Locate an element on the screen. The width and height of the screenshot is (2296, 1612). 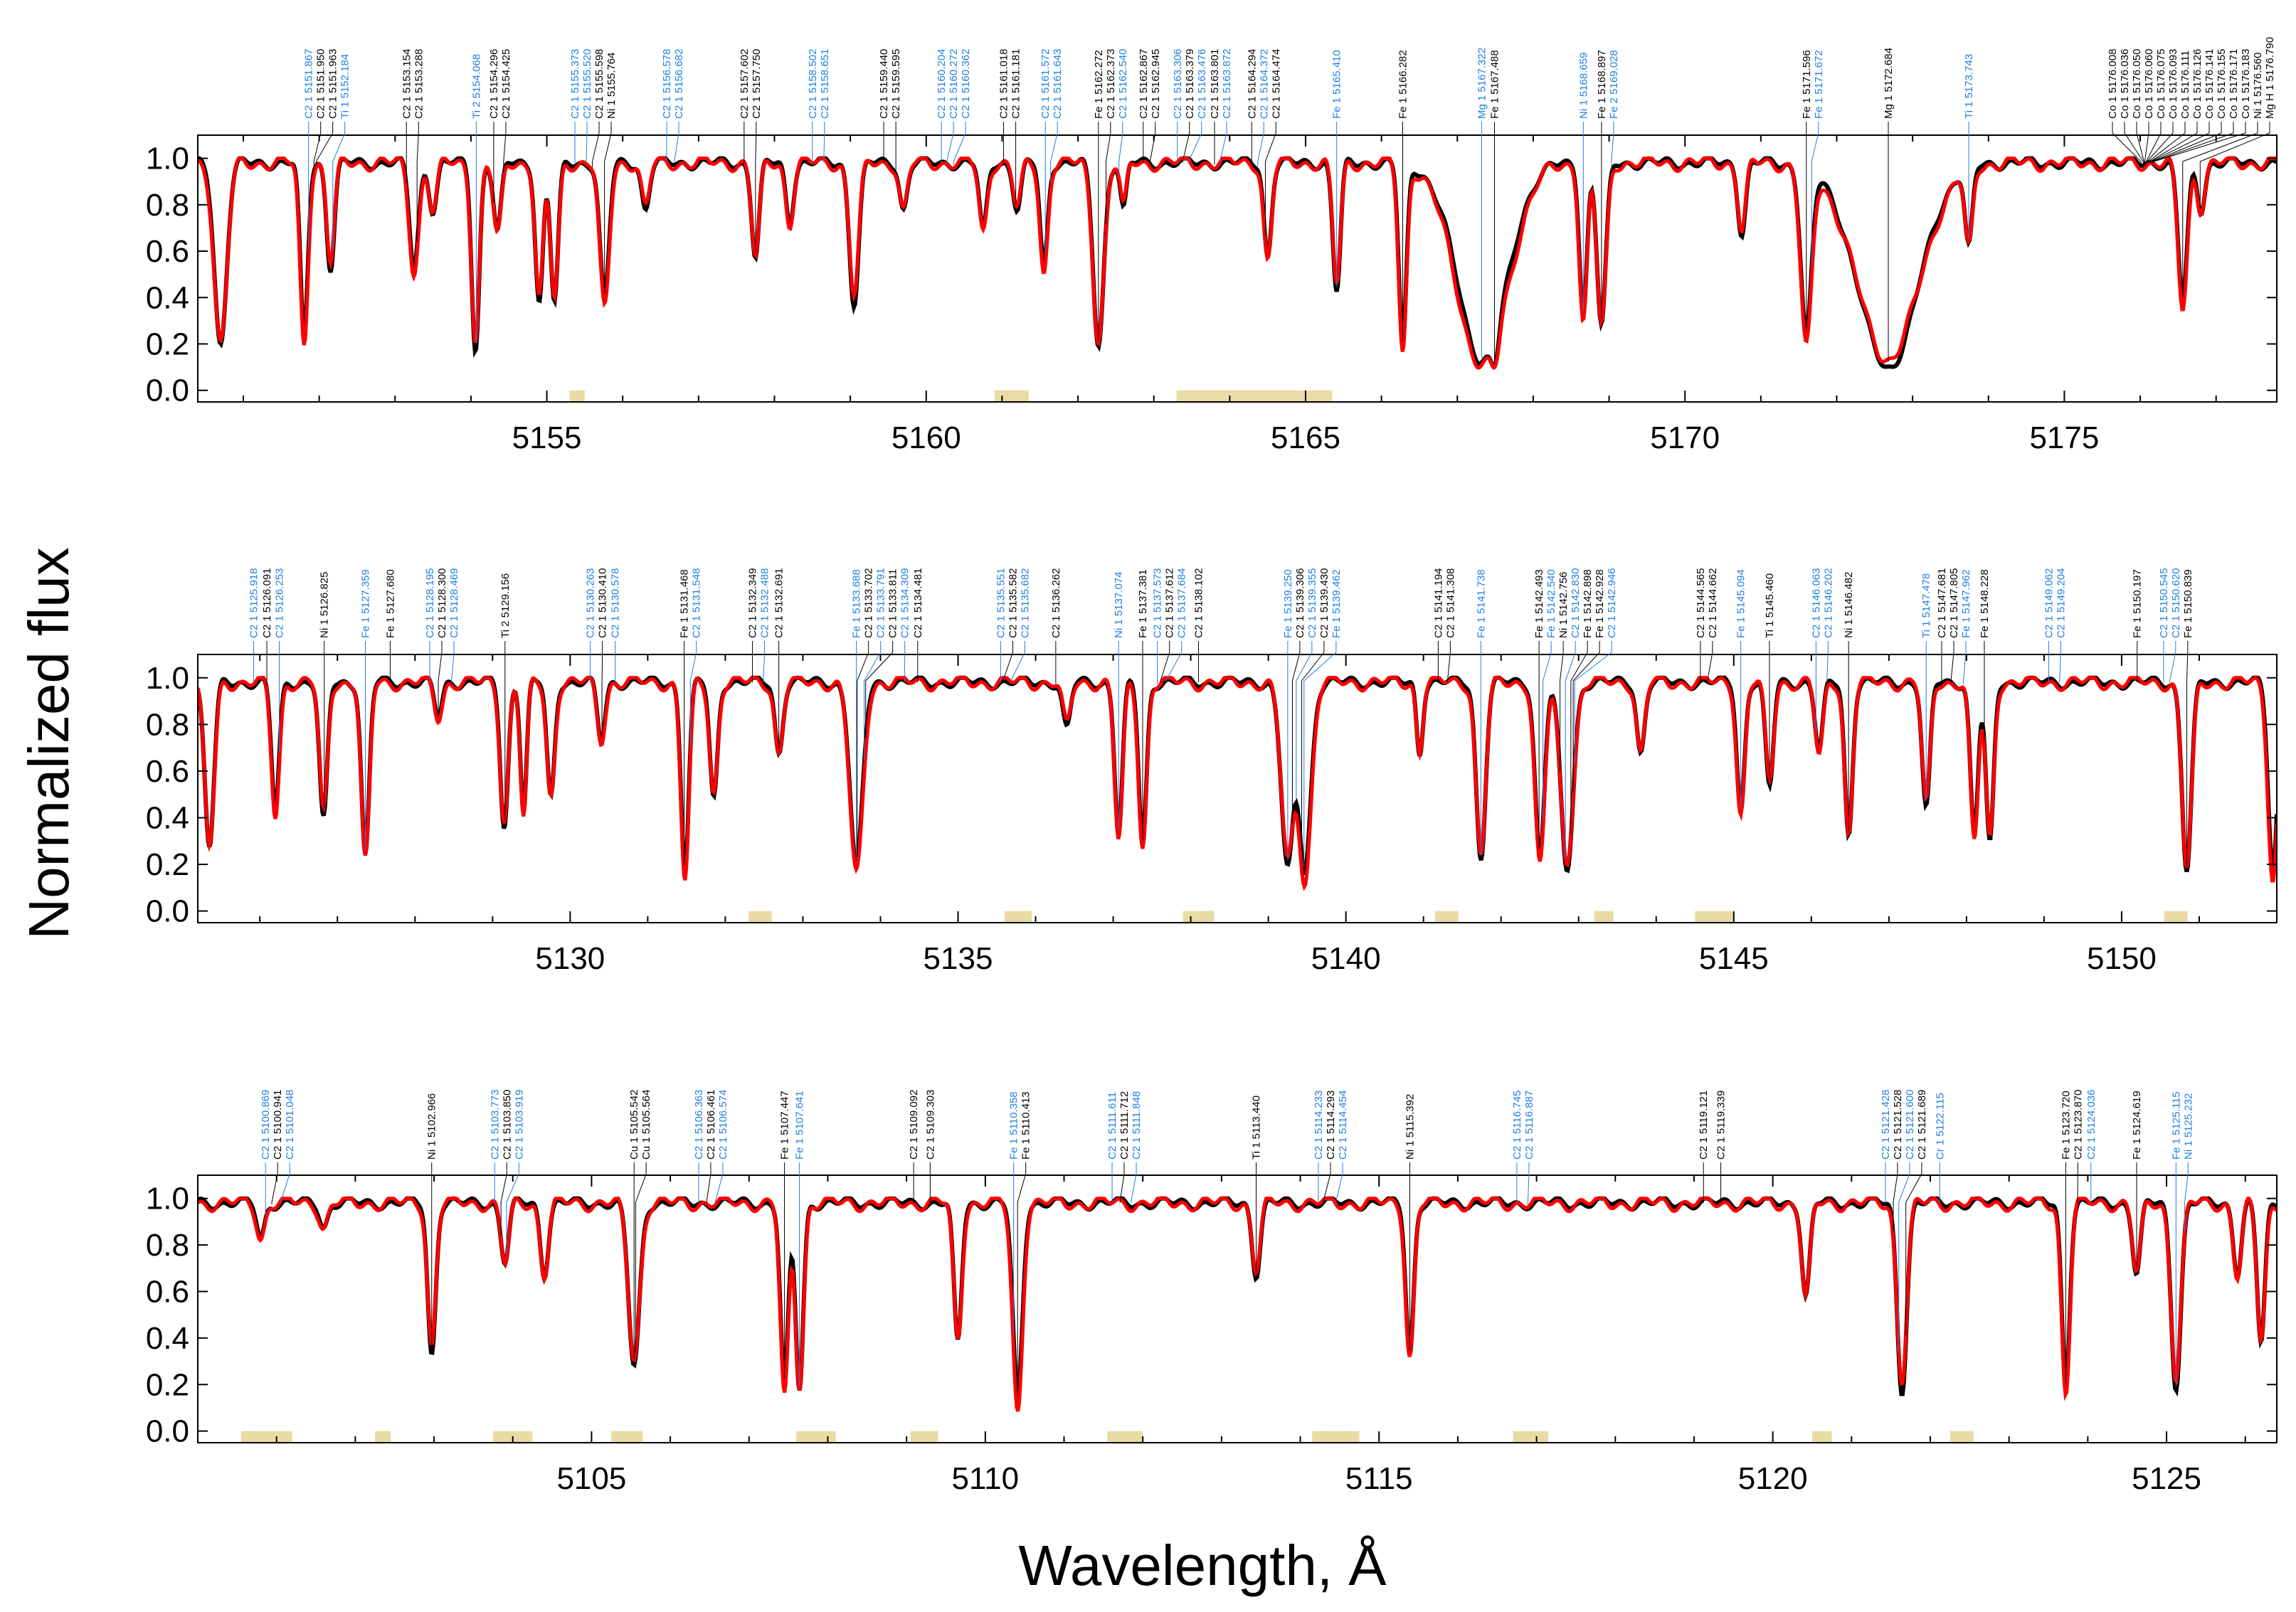
line-id-label: C2 1 5154.425 is located at coordinates (506, 84).